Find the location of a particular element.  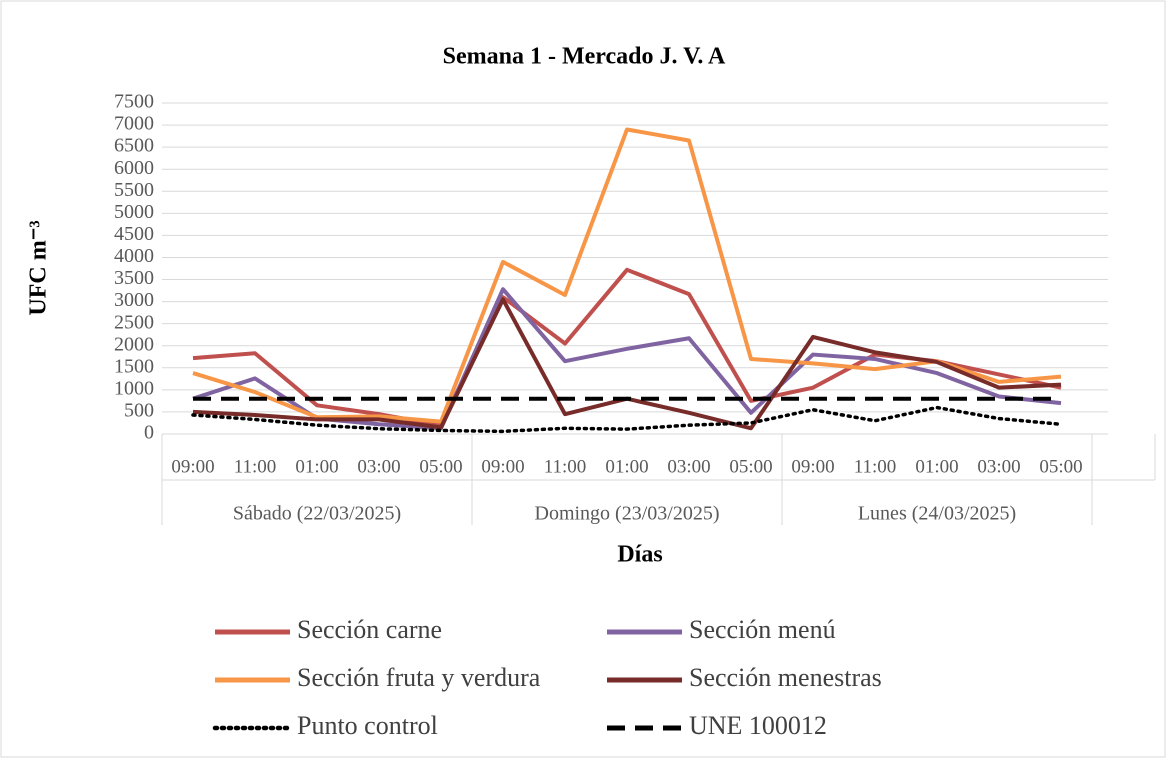

y-tick-label: 1000 is located at coordinates (134, 388).